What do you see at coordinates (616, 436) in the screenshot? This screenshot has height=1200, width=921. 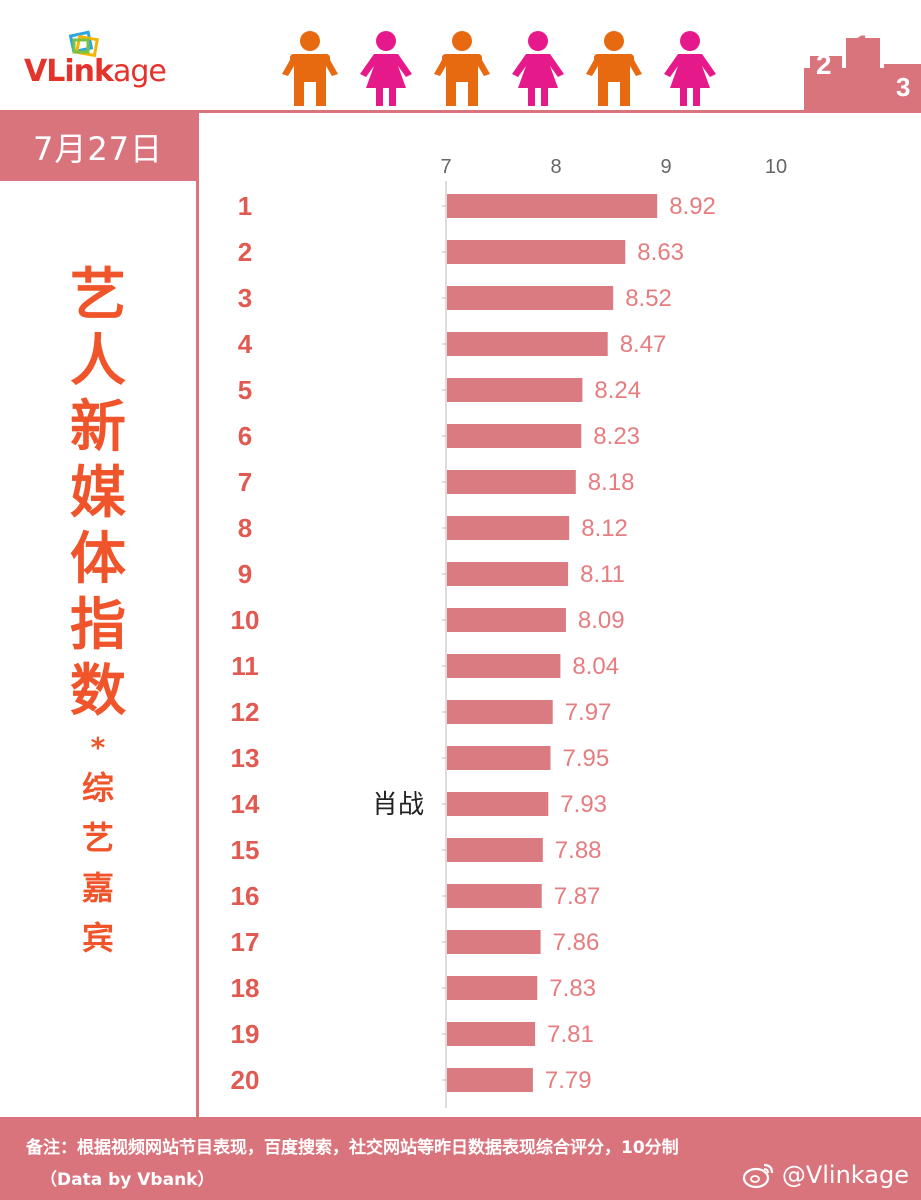 I see `value-label: 8.23` at bounding box center [616, 436].